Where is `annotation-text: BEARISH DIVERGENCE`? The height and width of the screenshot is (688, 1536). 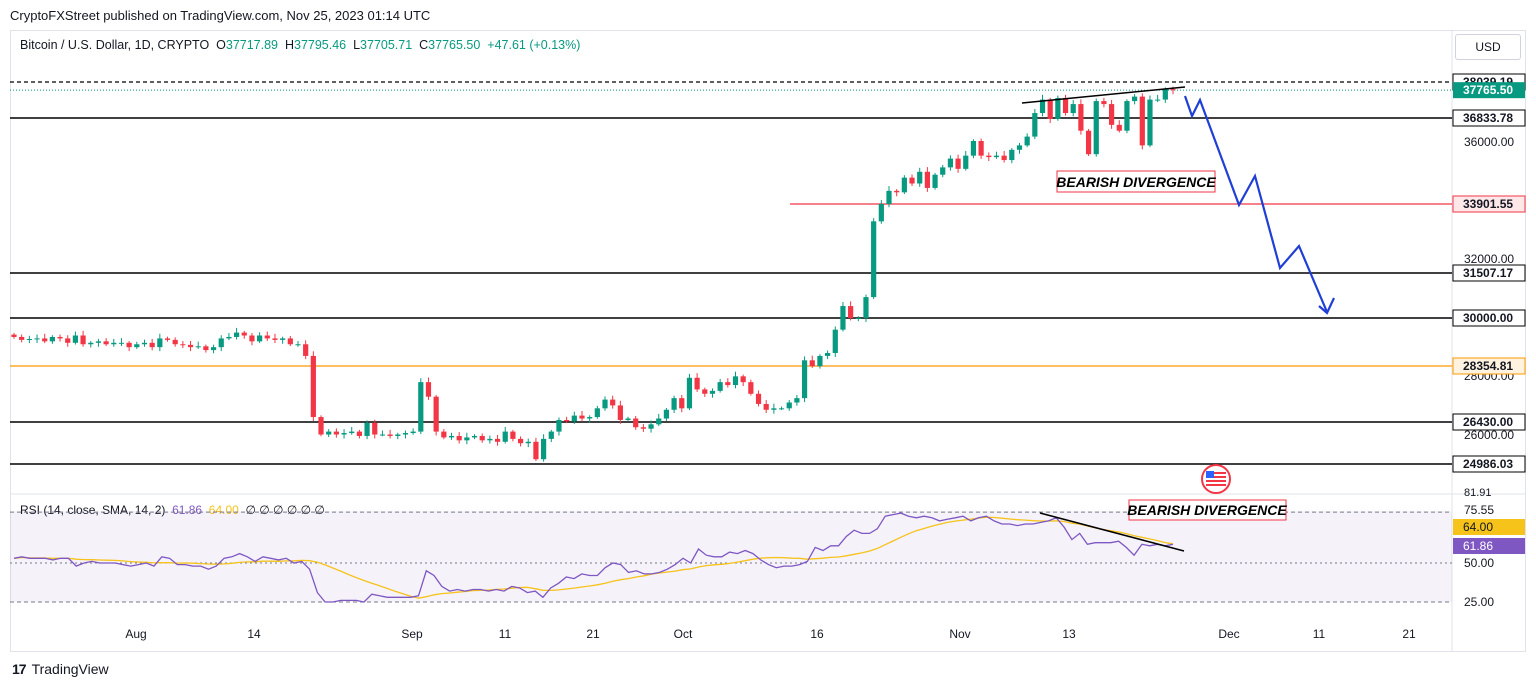
annotation-text: BEARISH DIVERGENCE is located at coordinates (1136, 182).